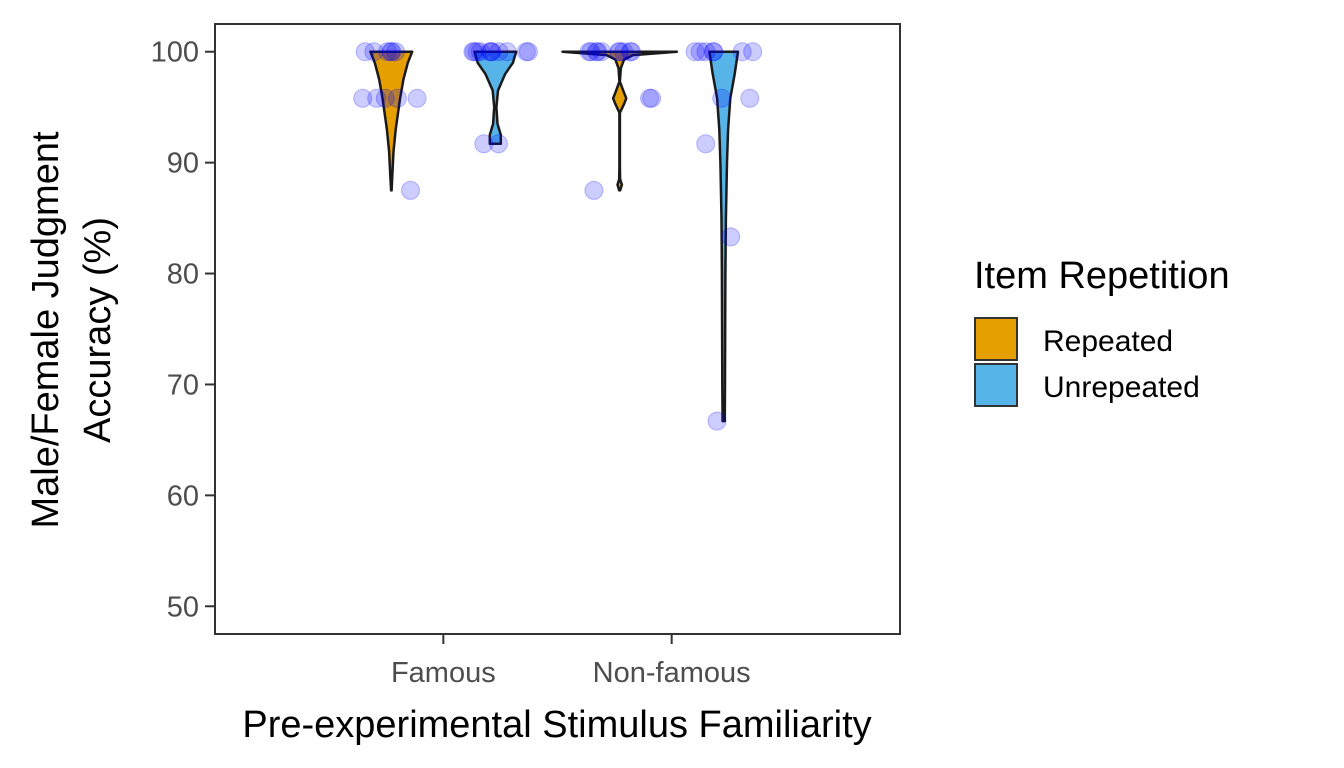 This screenshot has height=768, width=1344. I want to click on y-axis-title-line-1: Male/Female Judgment, so click(46, 330).